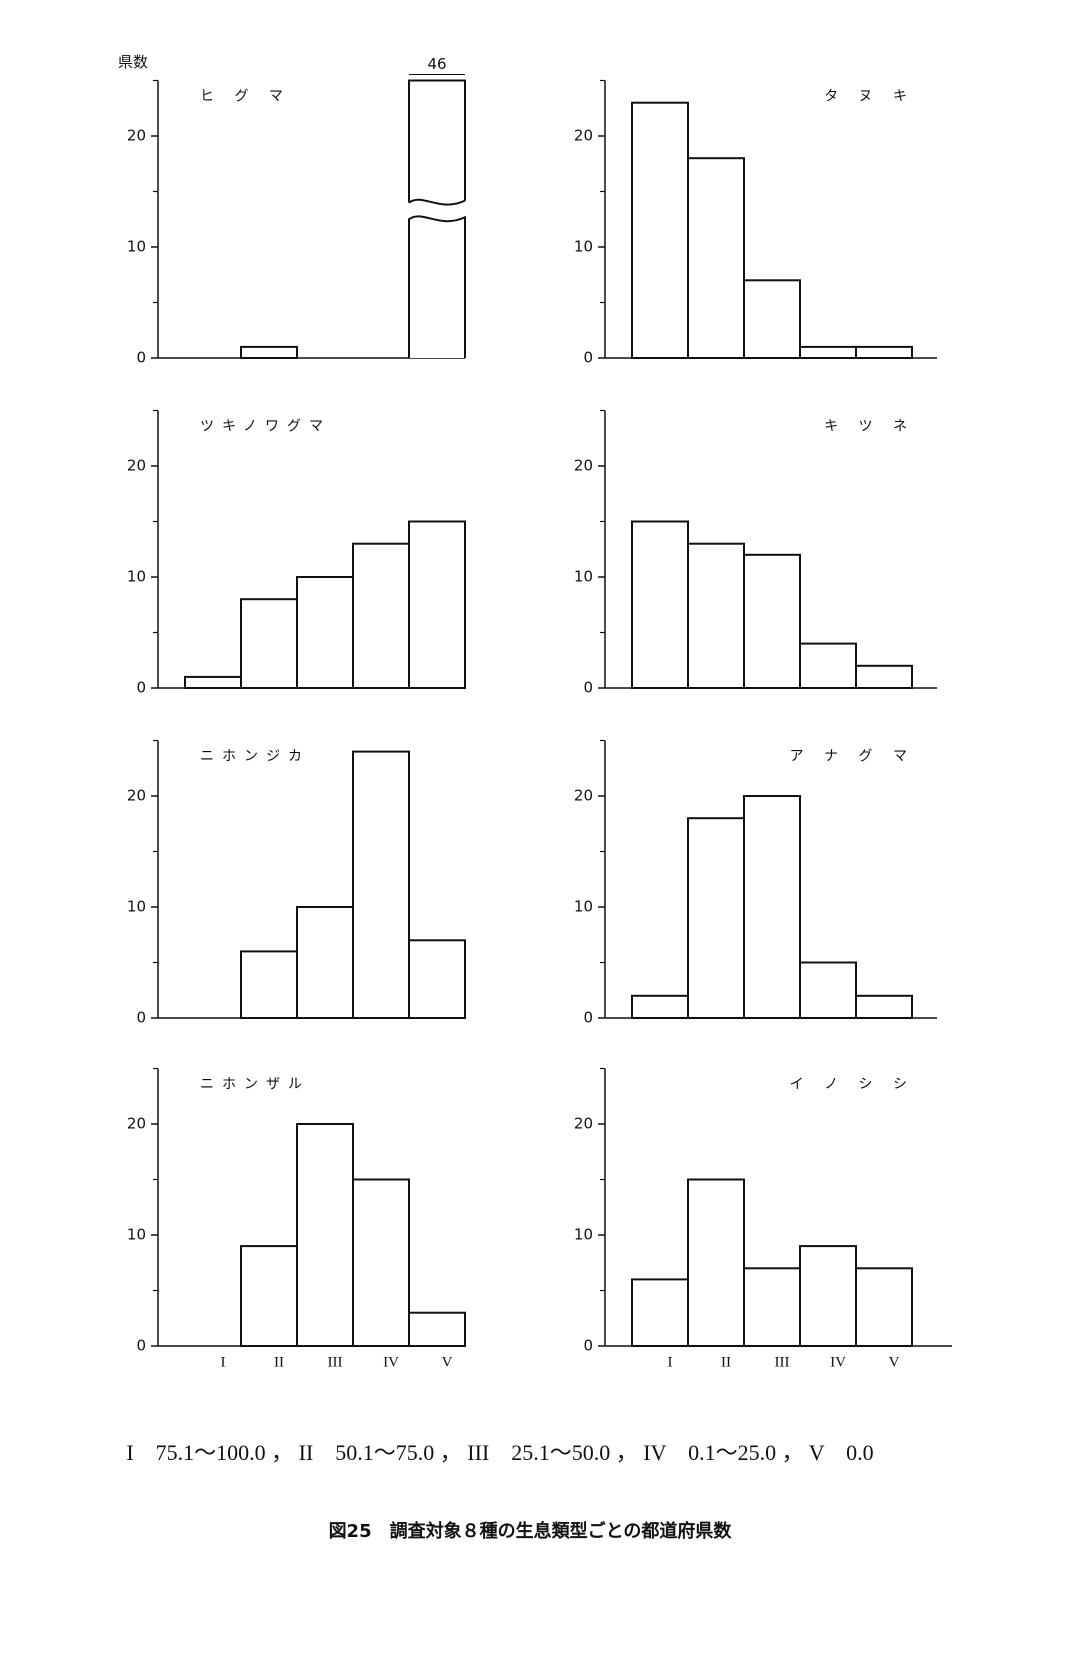 This screenshot has width=1079, height=1674. Describe the element at coordinates (436, 64) in the screenshot. I see `value-label: 46` at that location.